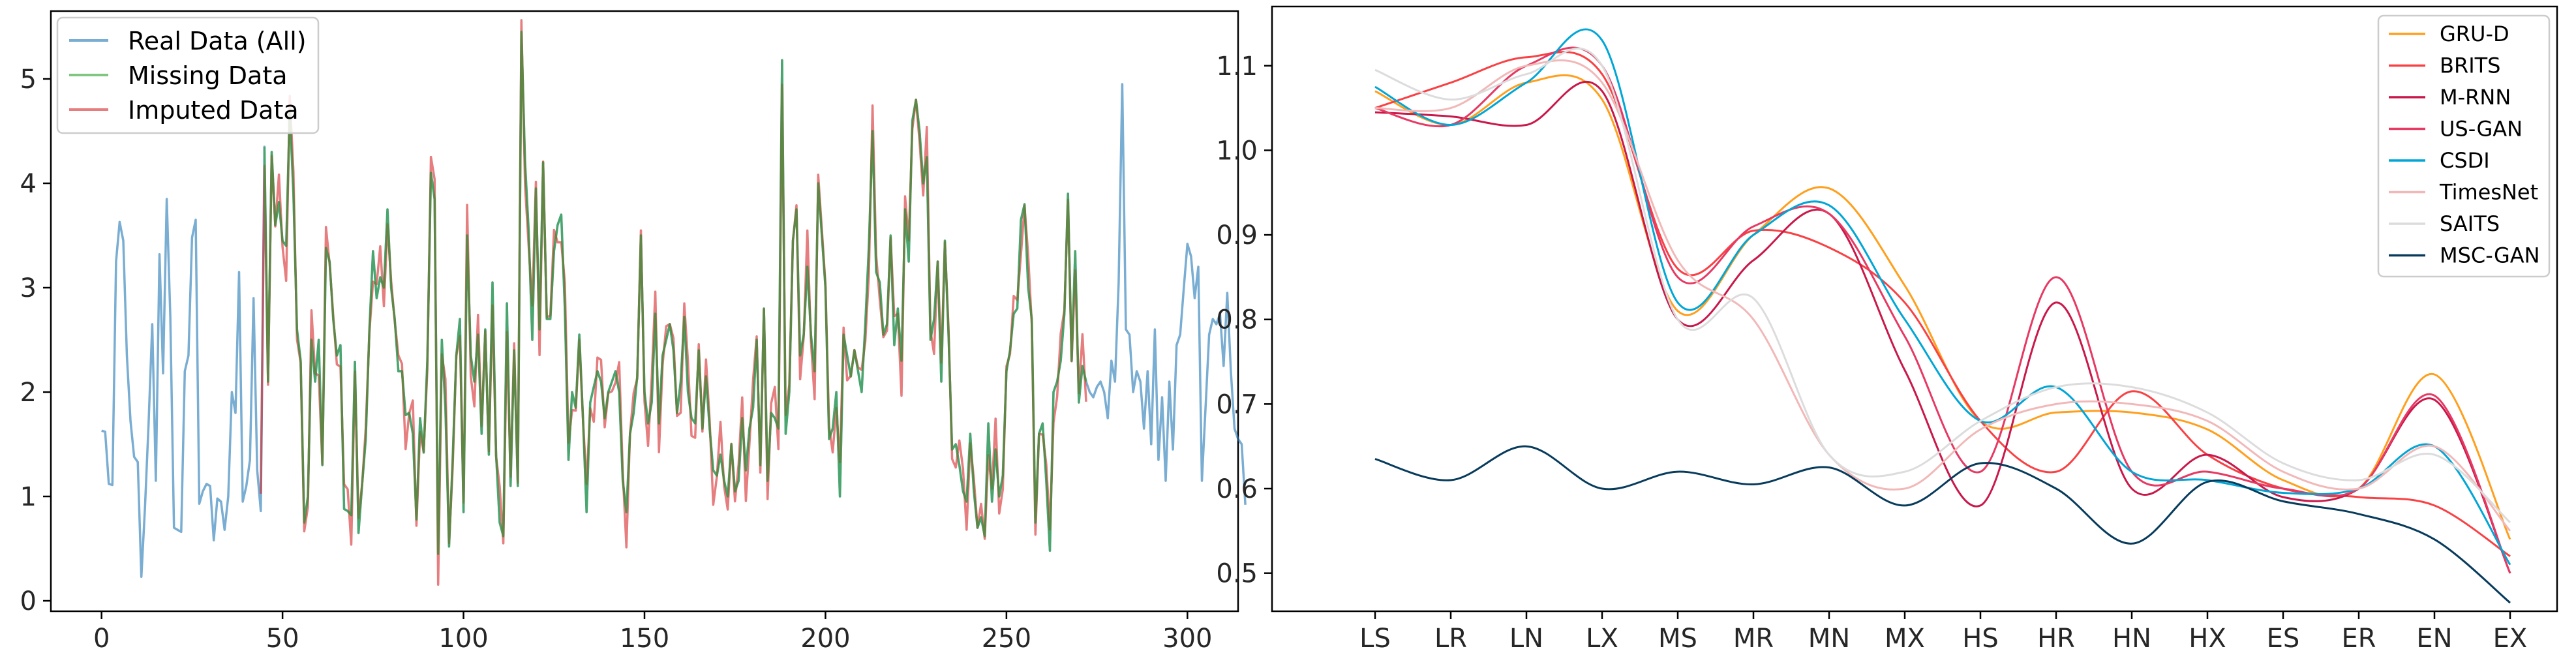 The width and height of the screenshot is (2576, 653). Describe the element at coordinates (2470, 224) in the screenshot. I see `legend-label: SAITS` at that location.